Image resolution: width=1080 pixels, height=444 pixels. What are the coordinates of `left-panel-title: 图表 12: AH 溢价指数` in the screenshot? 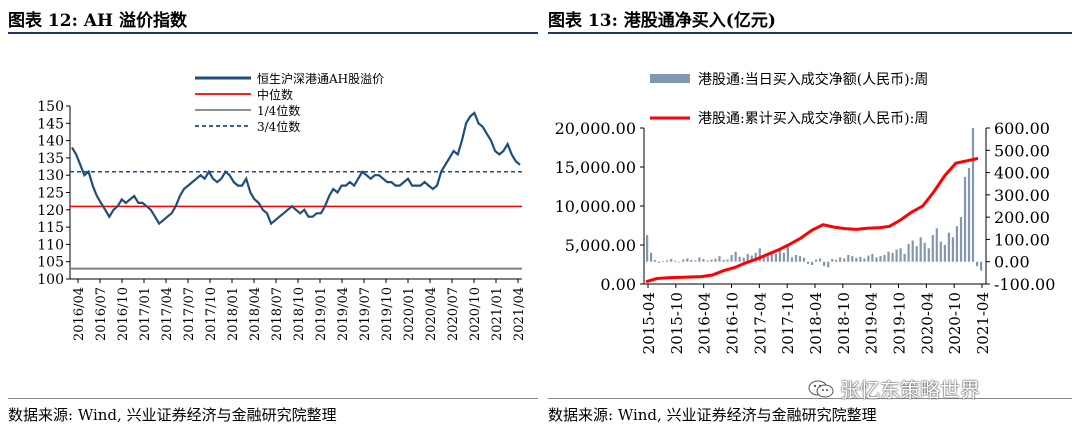 It's located at (97, 21).